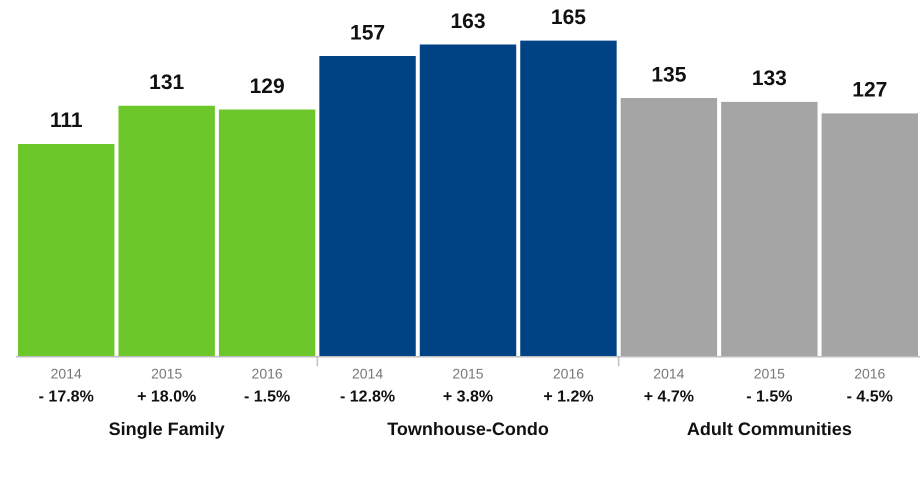 The image size is (922, 479). What do you see at coordinates (468, 21) in the screenshot?
I see `data-label: 163` at bounding box center [468, 21].